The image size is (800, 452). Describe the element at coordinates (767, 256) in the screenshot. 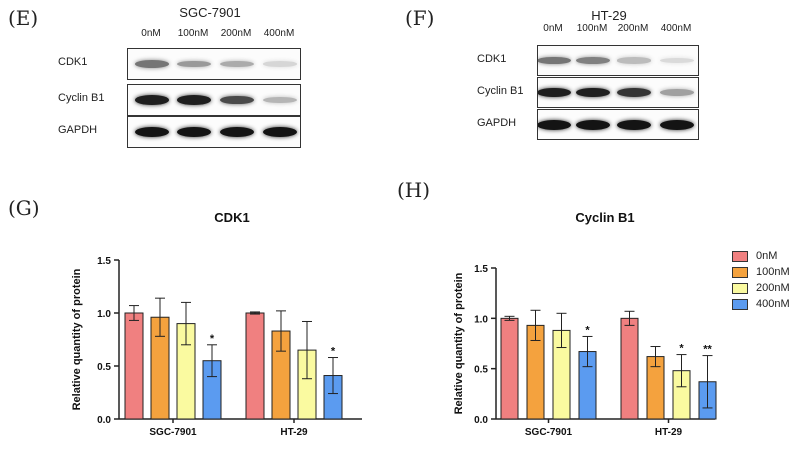

I see `legend-label: 0nM` at that location.